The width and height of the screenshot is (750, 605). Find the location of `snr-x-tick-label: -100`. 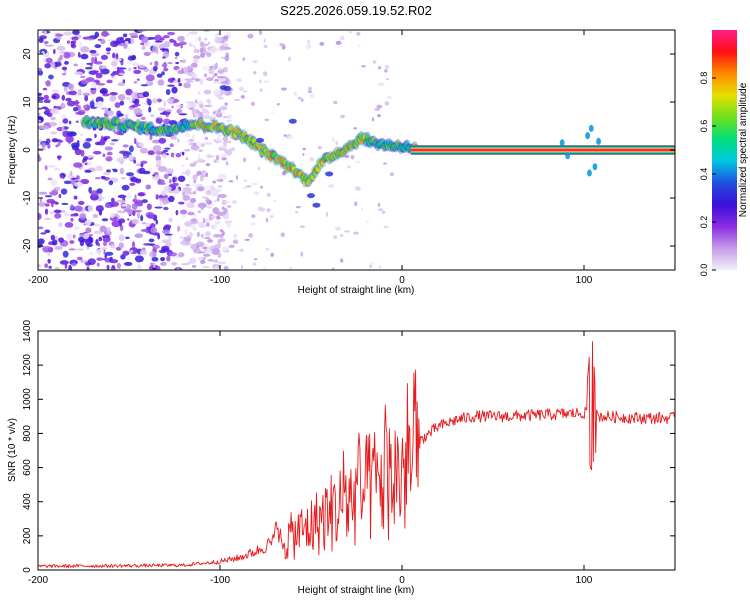

snr-x-tick-label: -100 is located at coordinates (220, 580).